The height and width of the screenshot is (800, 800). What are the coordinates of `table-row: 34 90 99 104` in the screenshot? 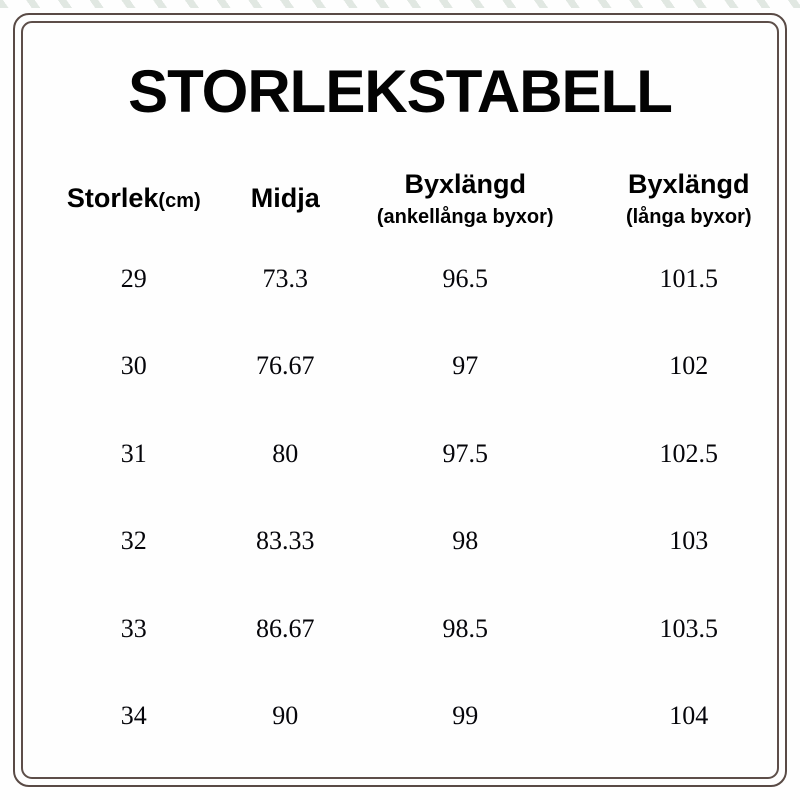 It's located at (400, 717).